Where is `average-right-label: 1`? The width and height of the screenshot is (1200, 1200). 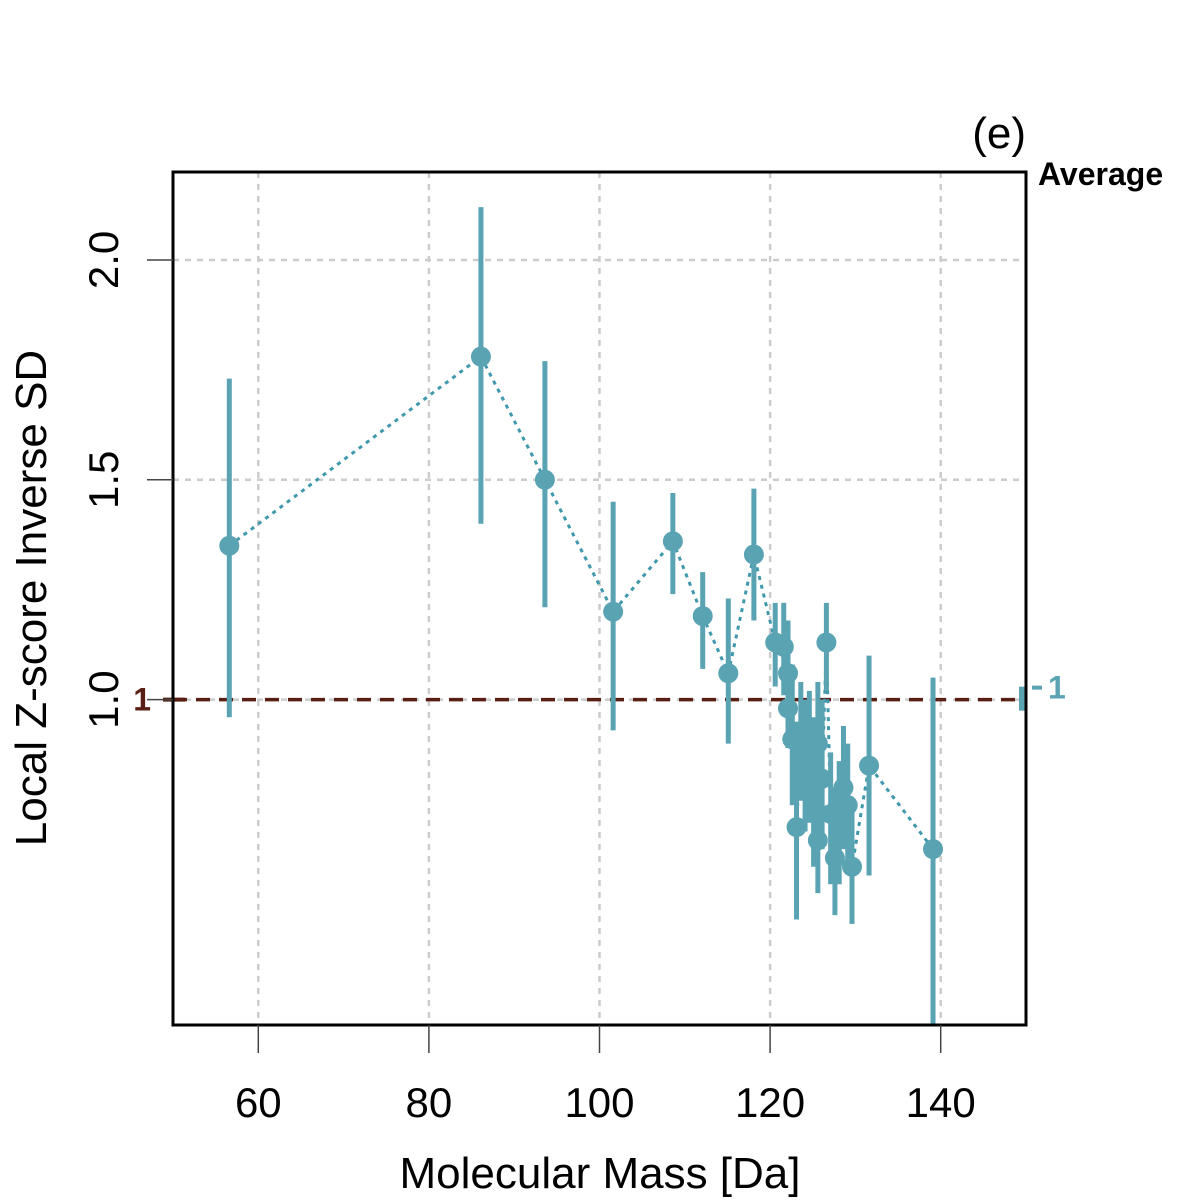
average-right-label: 1 is located at coordinates (1057, 688).